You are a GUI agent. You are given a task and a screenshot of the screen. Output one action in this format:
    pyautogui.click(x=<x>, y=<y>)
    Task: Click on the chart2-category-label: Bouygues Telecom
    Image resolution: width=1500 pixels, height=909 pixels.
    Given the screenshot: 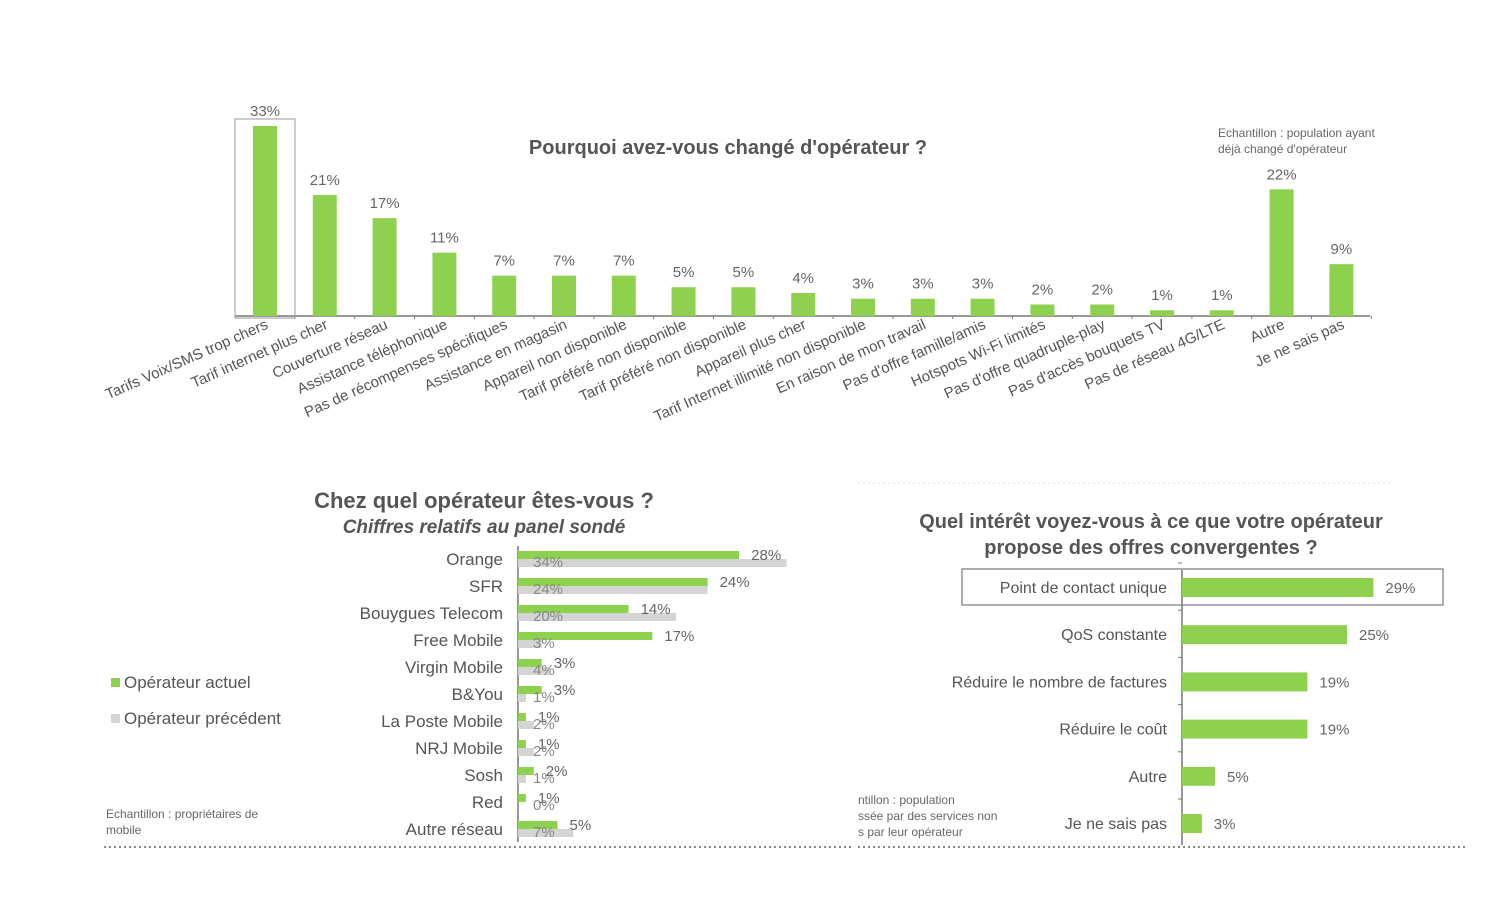 What is the action you would take?
    pyautogui.click(x=431, y=613)
    